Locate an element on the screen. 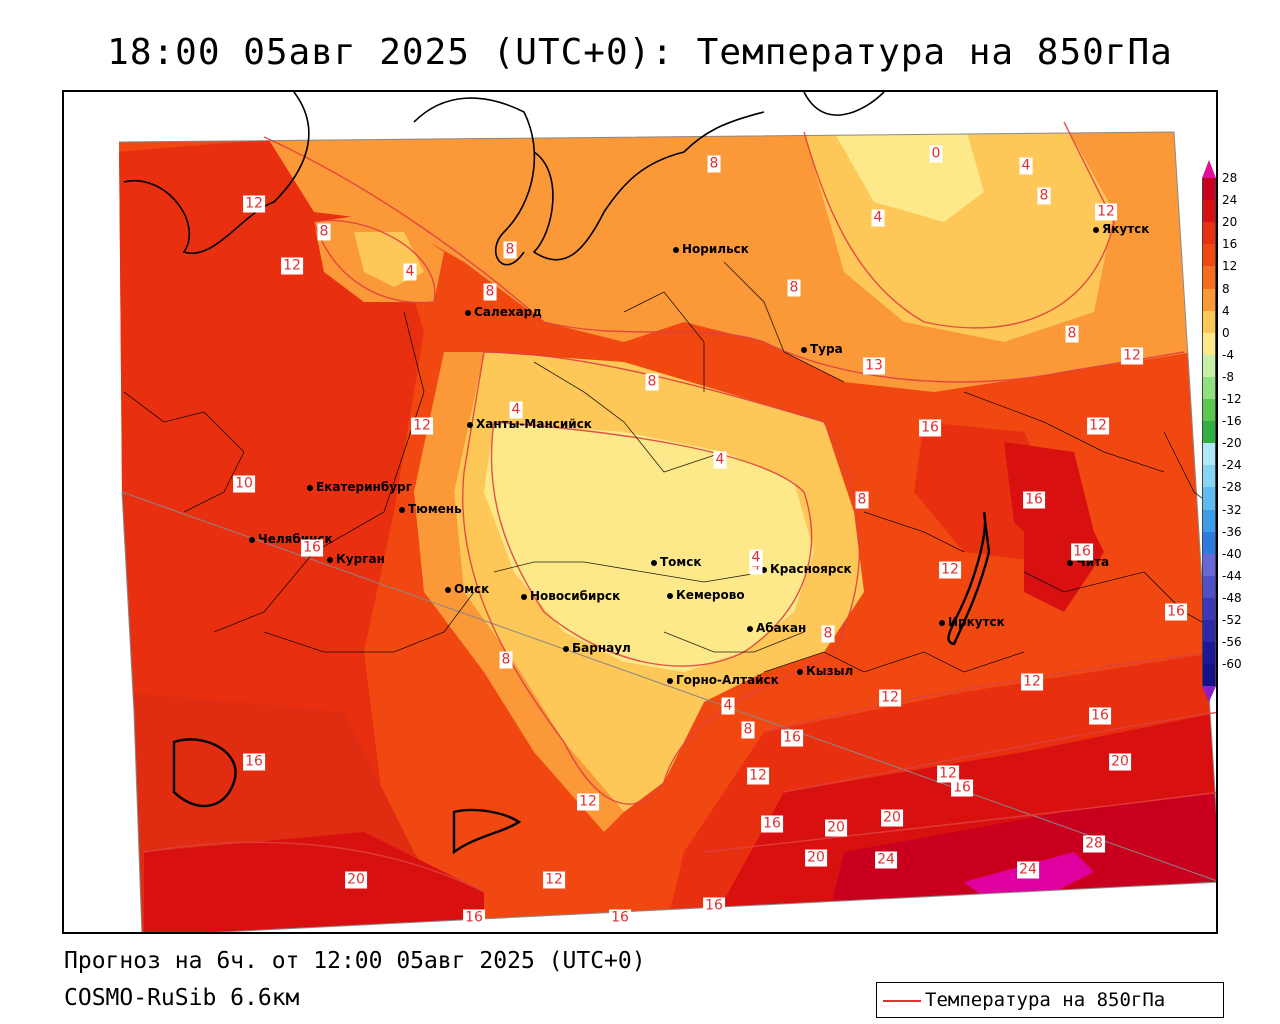 The image size is (1280, 1024). scale-tick-label: -16 is located at coordinates (1232, 421).